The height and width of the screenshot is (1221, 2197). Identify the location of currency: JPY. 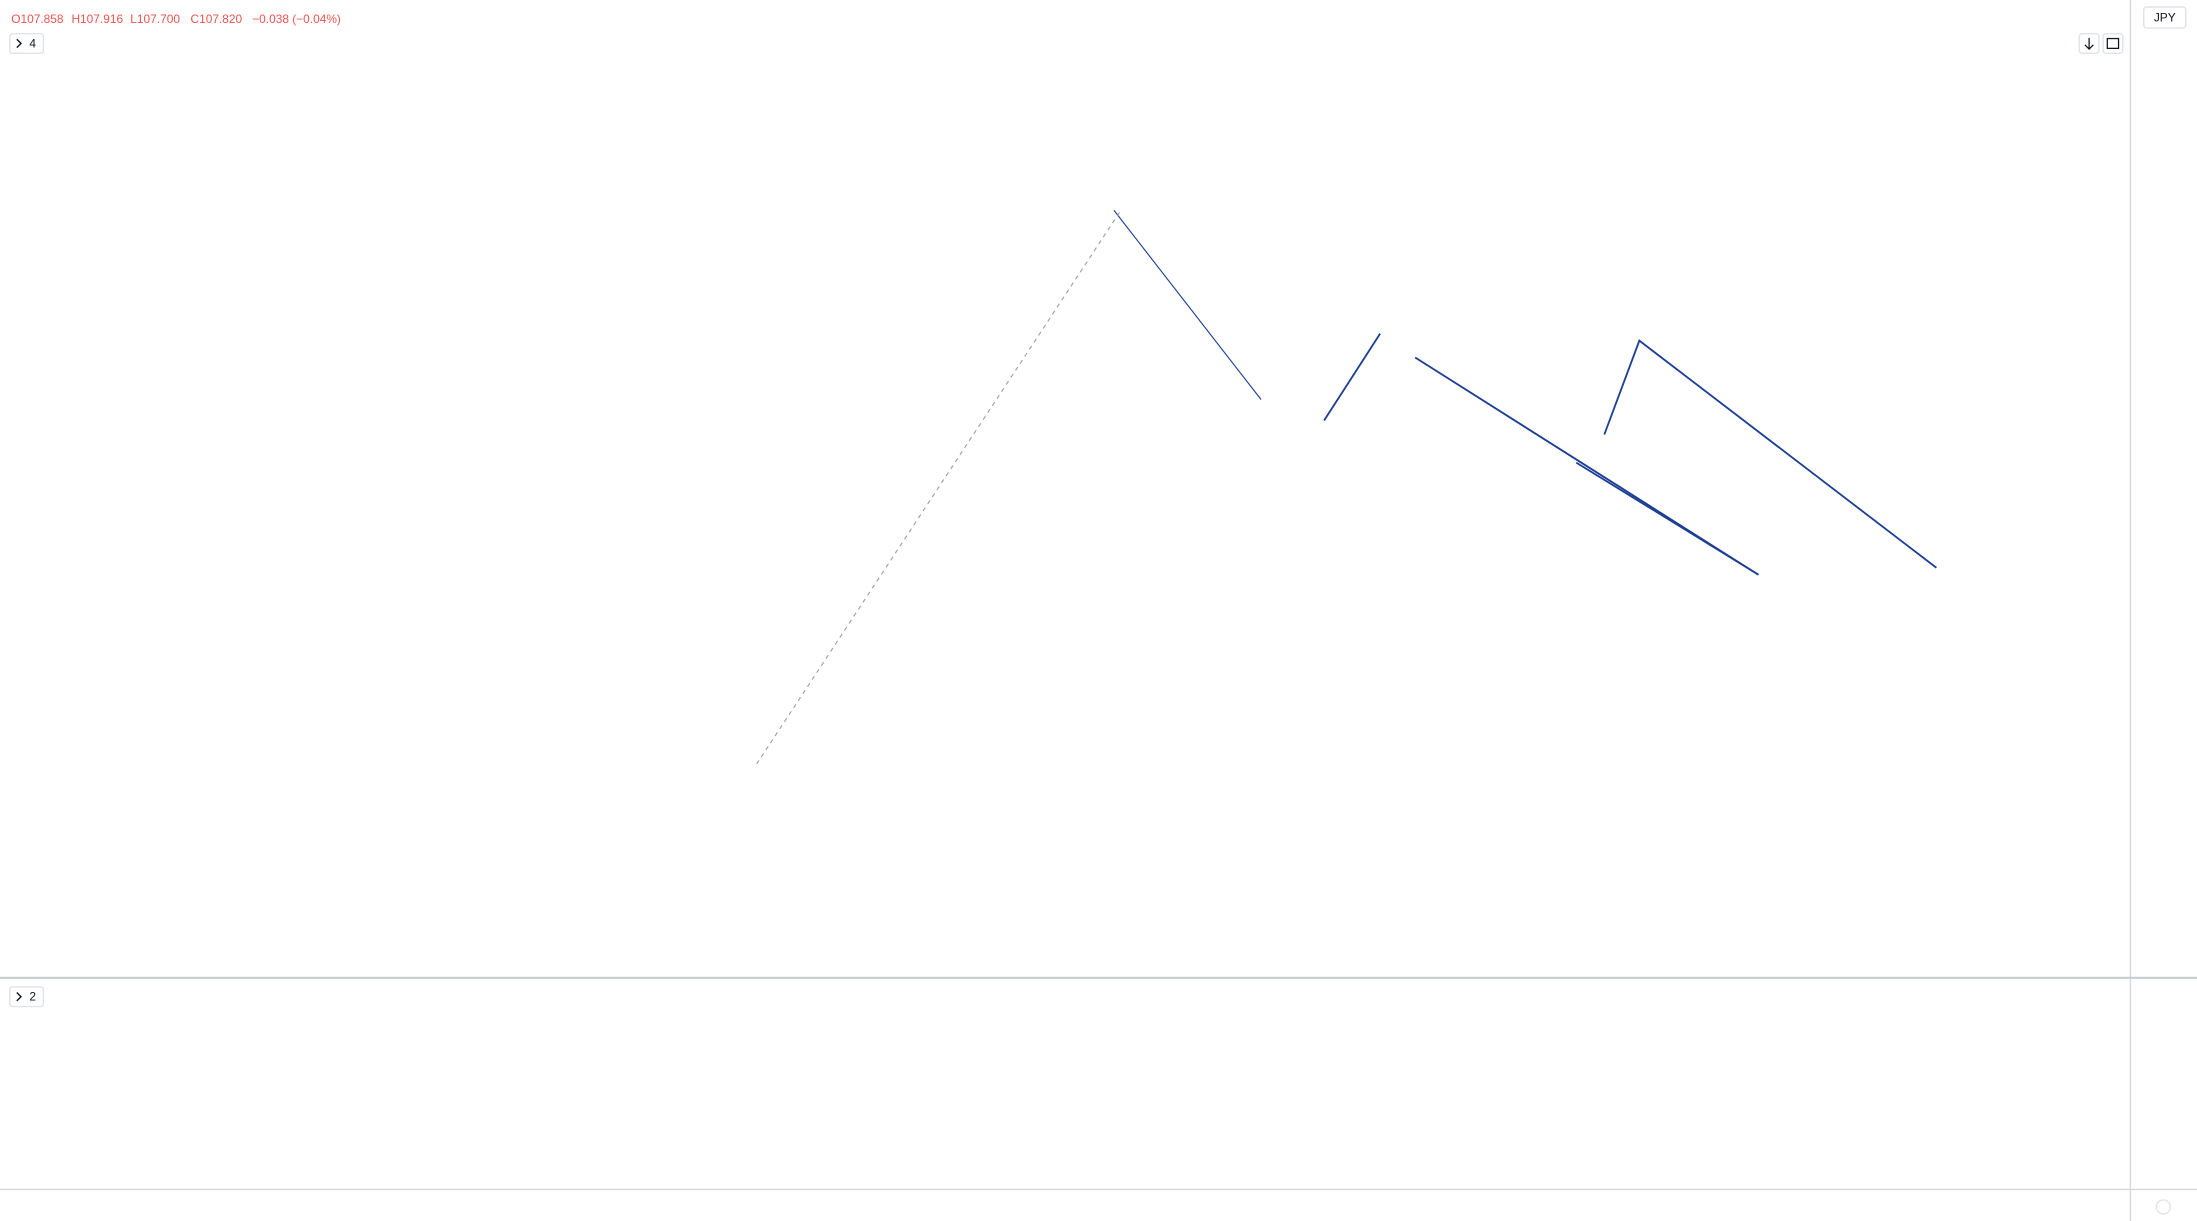
(2165, 17).